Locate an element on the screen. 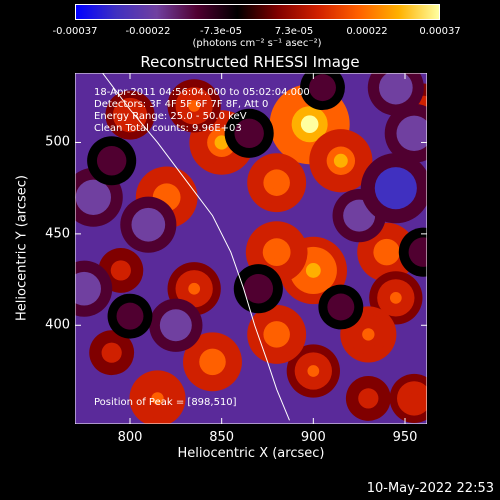  x-tick-label: 850 is located at coordinates (222, 437).